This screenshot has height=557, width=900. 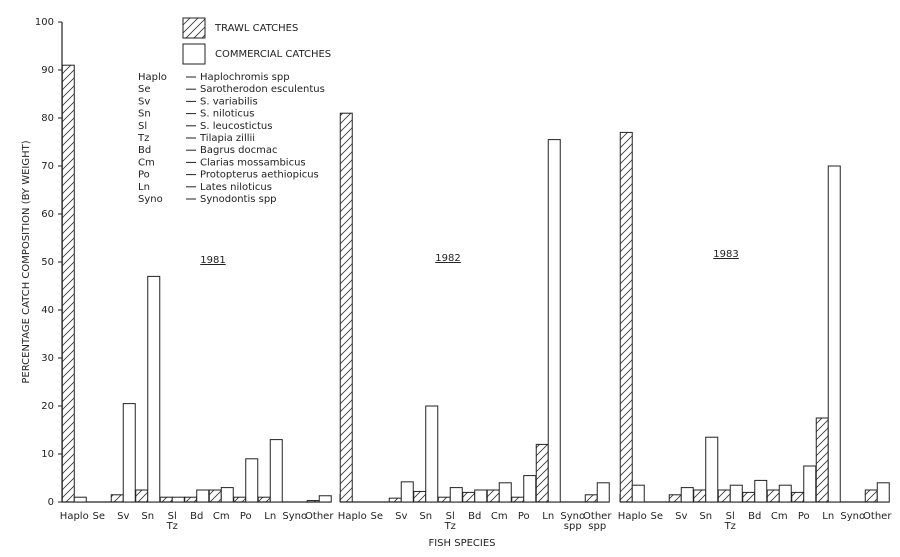 What do you see at coordinates (236, 187) in the screenshot?
I see `key-name: Lates niloticus` at bounding box center [236, 187].